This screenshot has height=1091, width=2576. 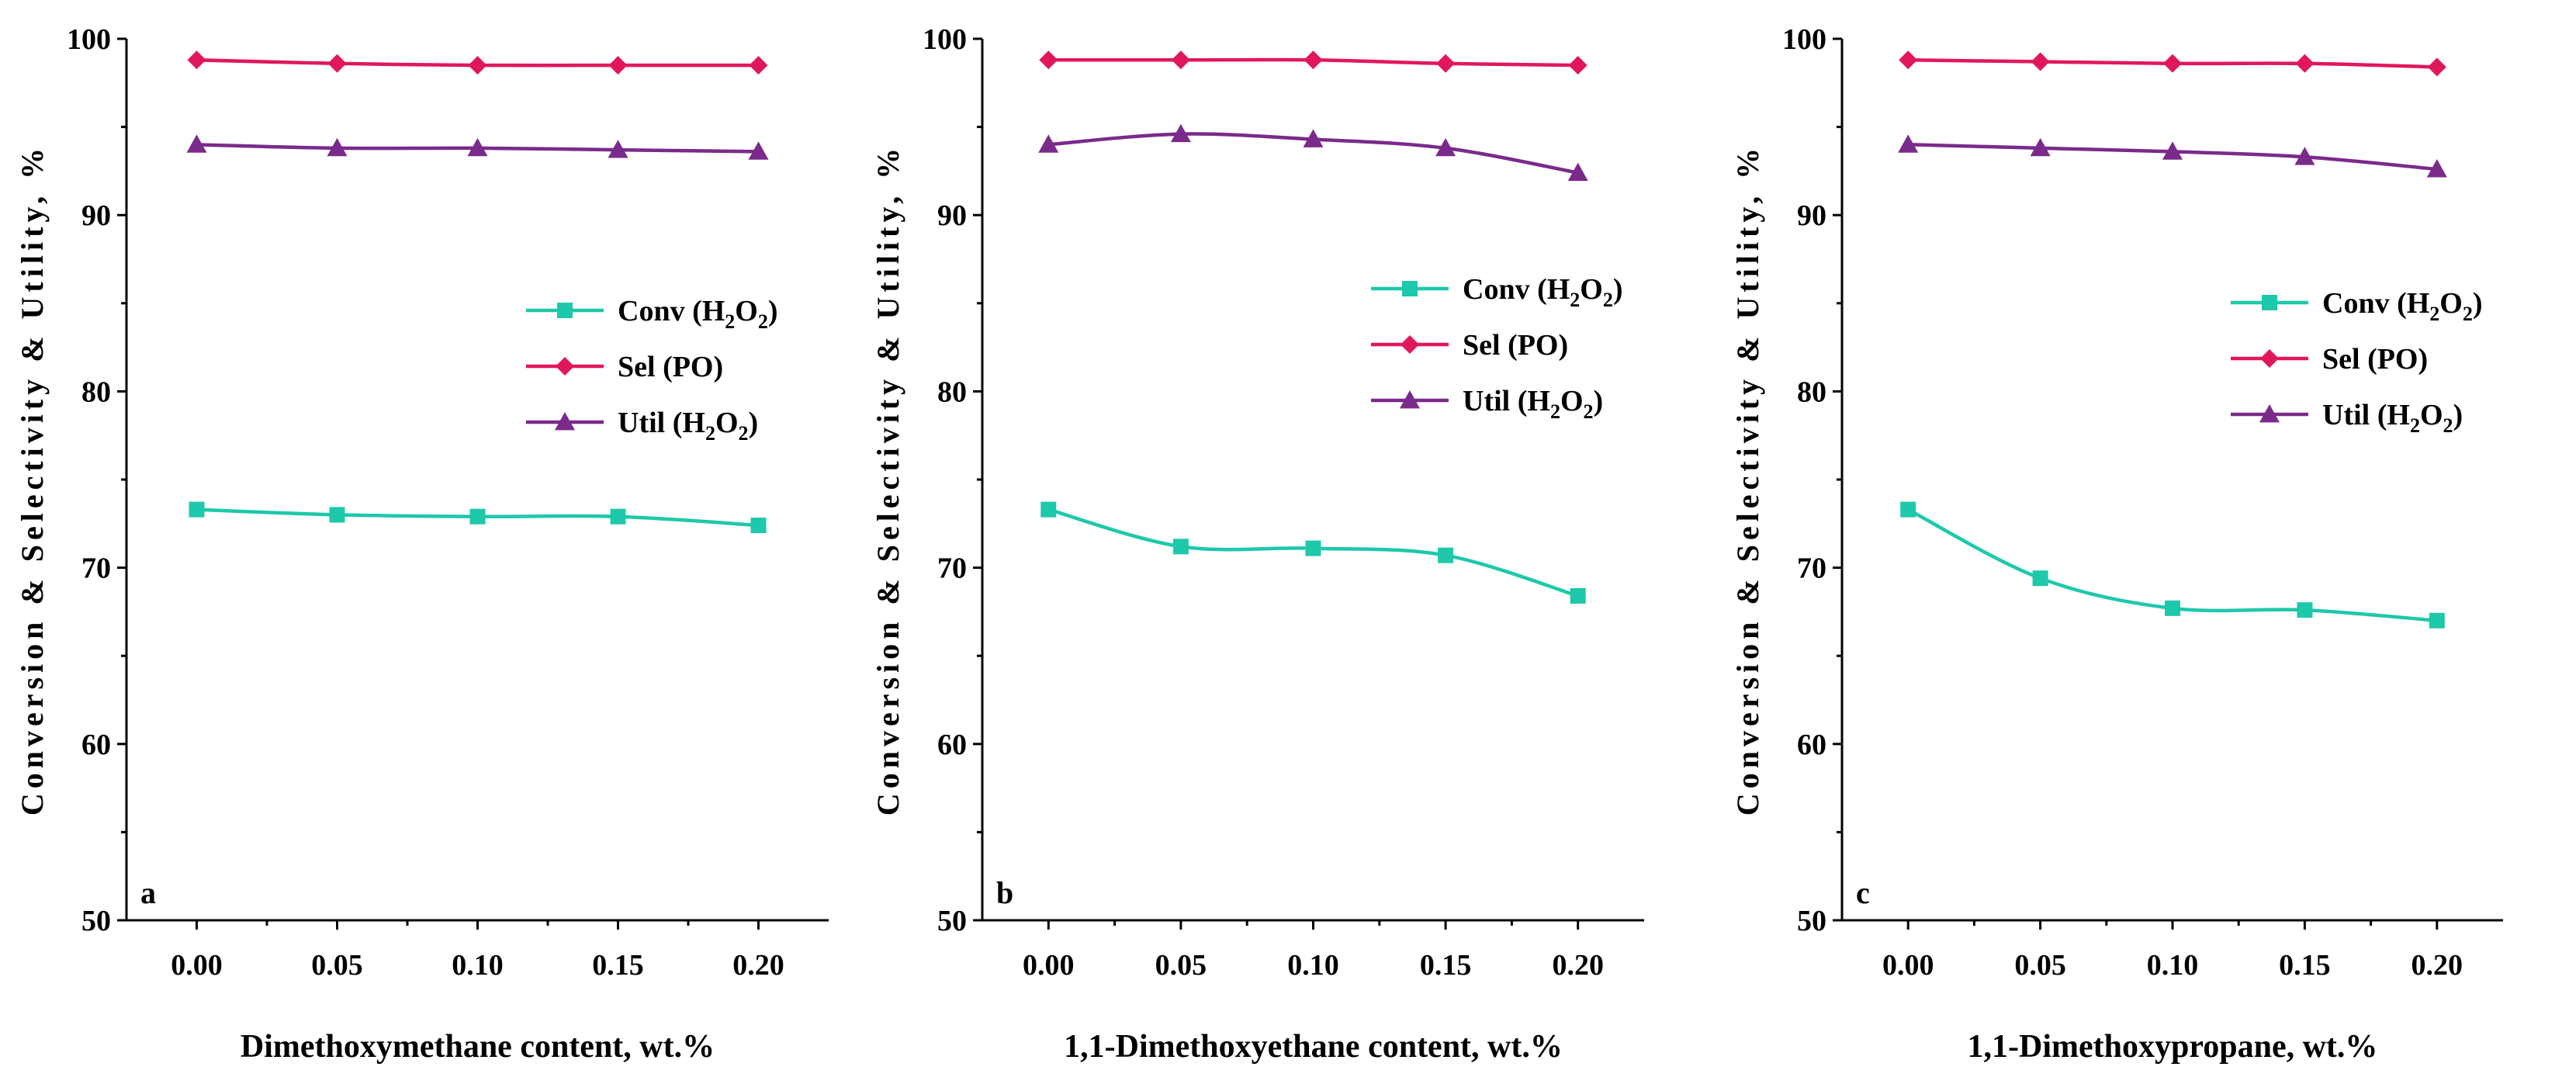 What do you see at coordinates (1313, 1047) in the screenshot?
I see `x-axis-label: 1,1-Dimethoxyethane content, wt.%` at bounding box center [1313, 1047].